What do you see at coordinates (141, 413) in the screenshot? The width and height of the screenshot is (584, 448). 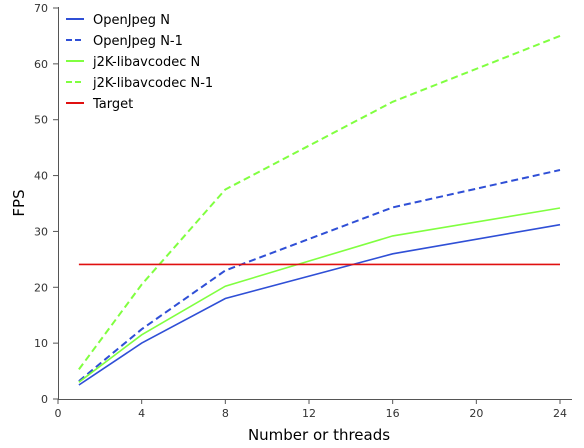 I see `x-tick-label: 4` at bounding box center [141, 413].